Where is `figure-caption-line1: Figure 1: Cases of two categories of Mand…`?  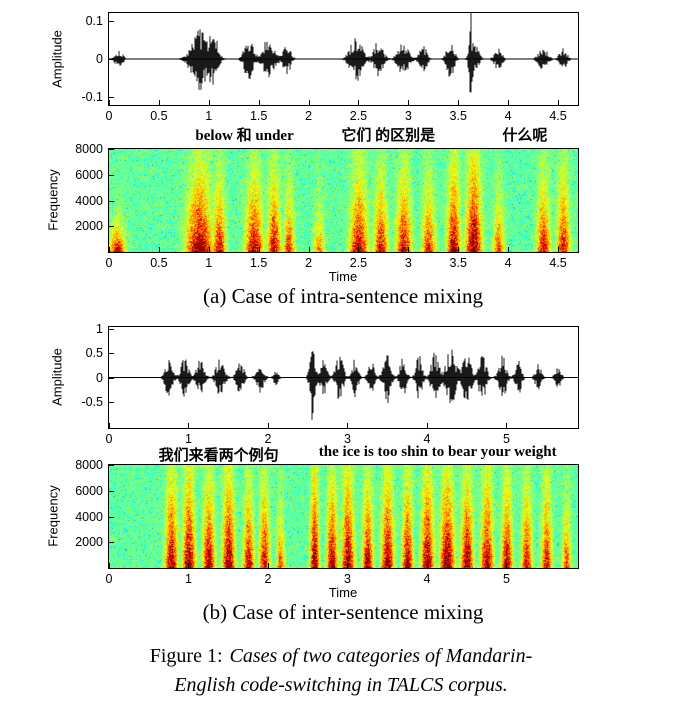 figure-caption-line1: Figure 1: Cases of two categories of Mand… is located at coordinates (341, 656).